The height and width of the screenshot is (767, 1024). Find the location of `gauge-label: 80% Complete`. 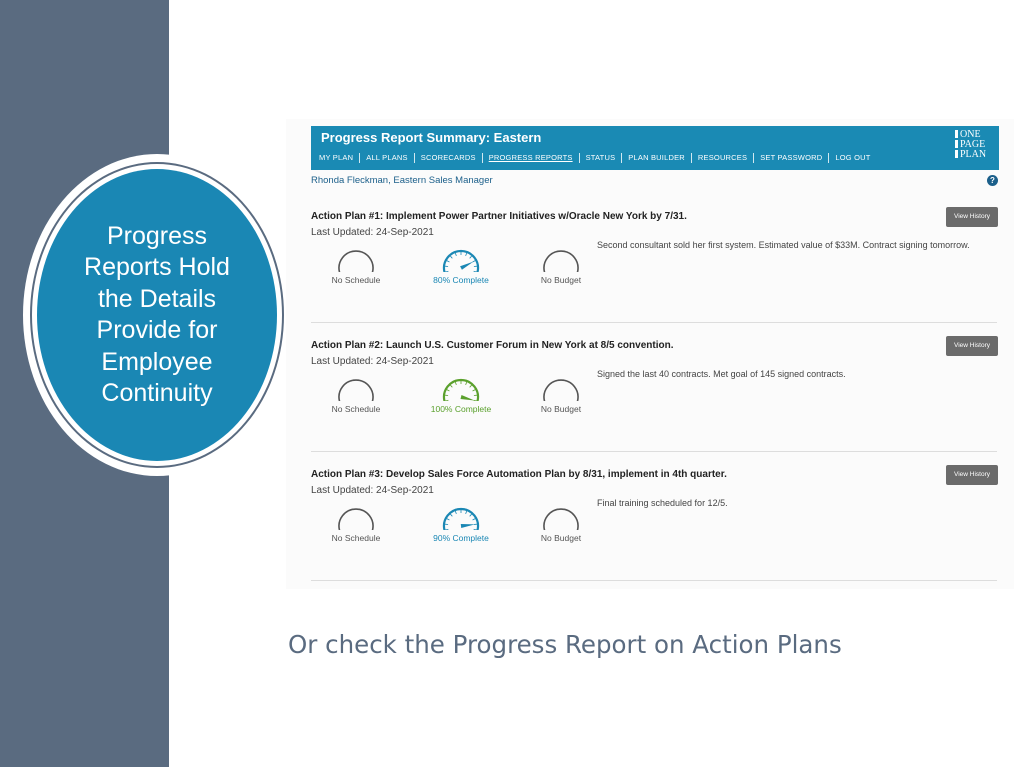

gauge-label: 80% Complete is located at coordinates (461, 280).